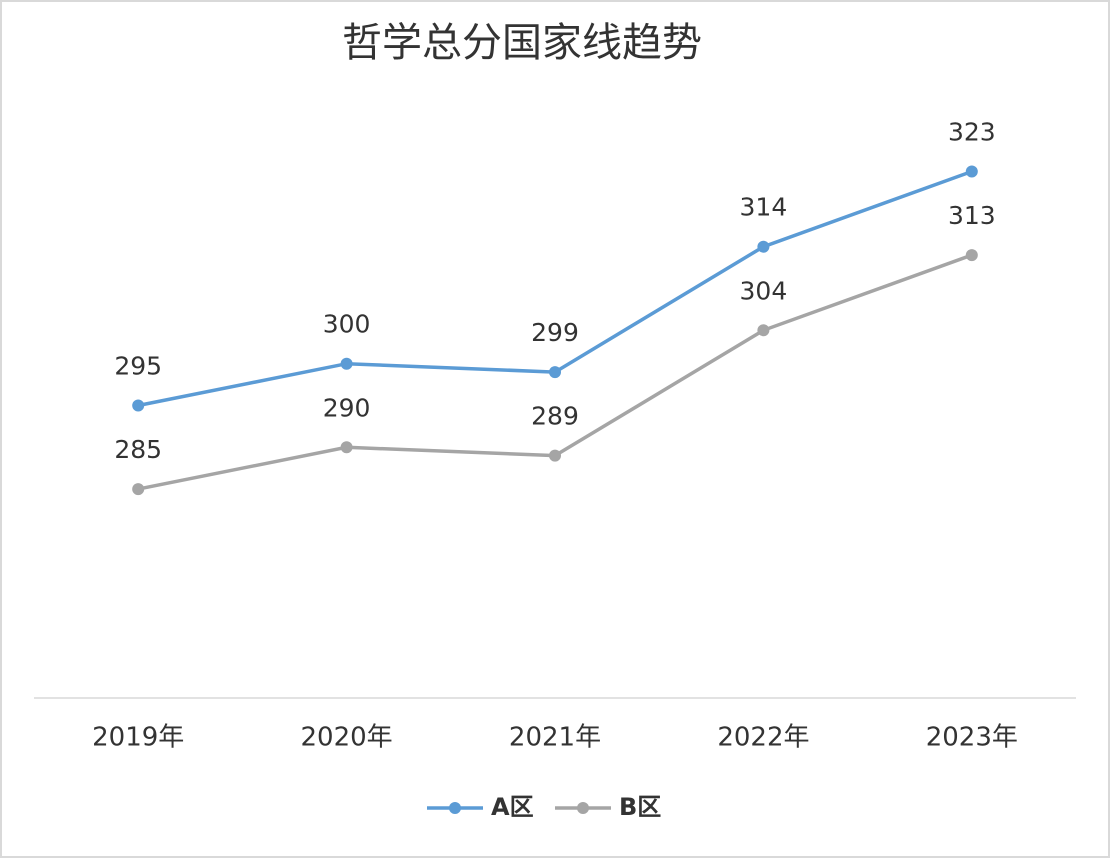  What do you see at coordinates (555, 332) in the screenshot?
I see `data-label: 299` at bounding box center [555, 332].